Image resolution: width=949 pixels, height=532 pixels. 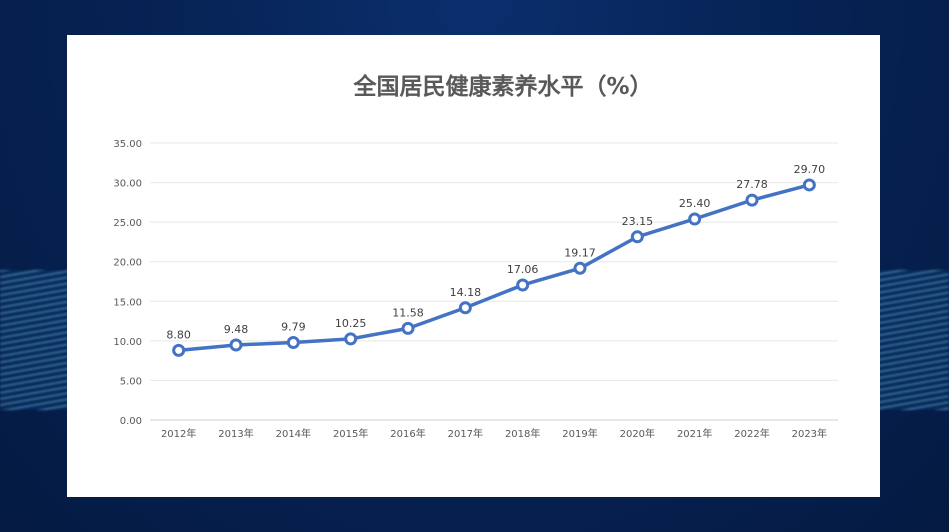 What do you see at coordinates (466, 292) in the screenshot?
I see `data-label: 14.18` at bounding box center [466, 292].